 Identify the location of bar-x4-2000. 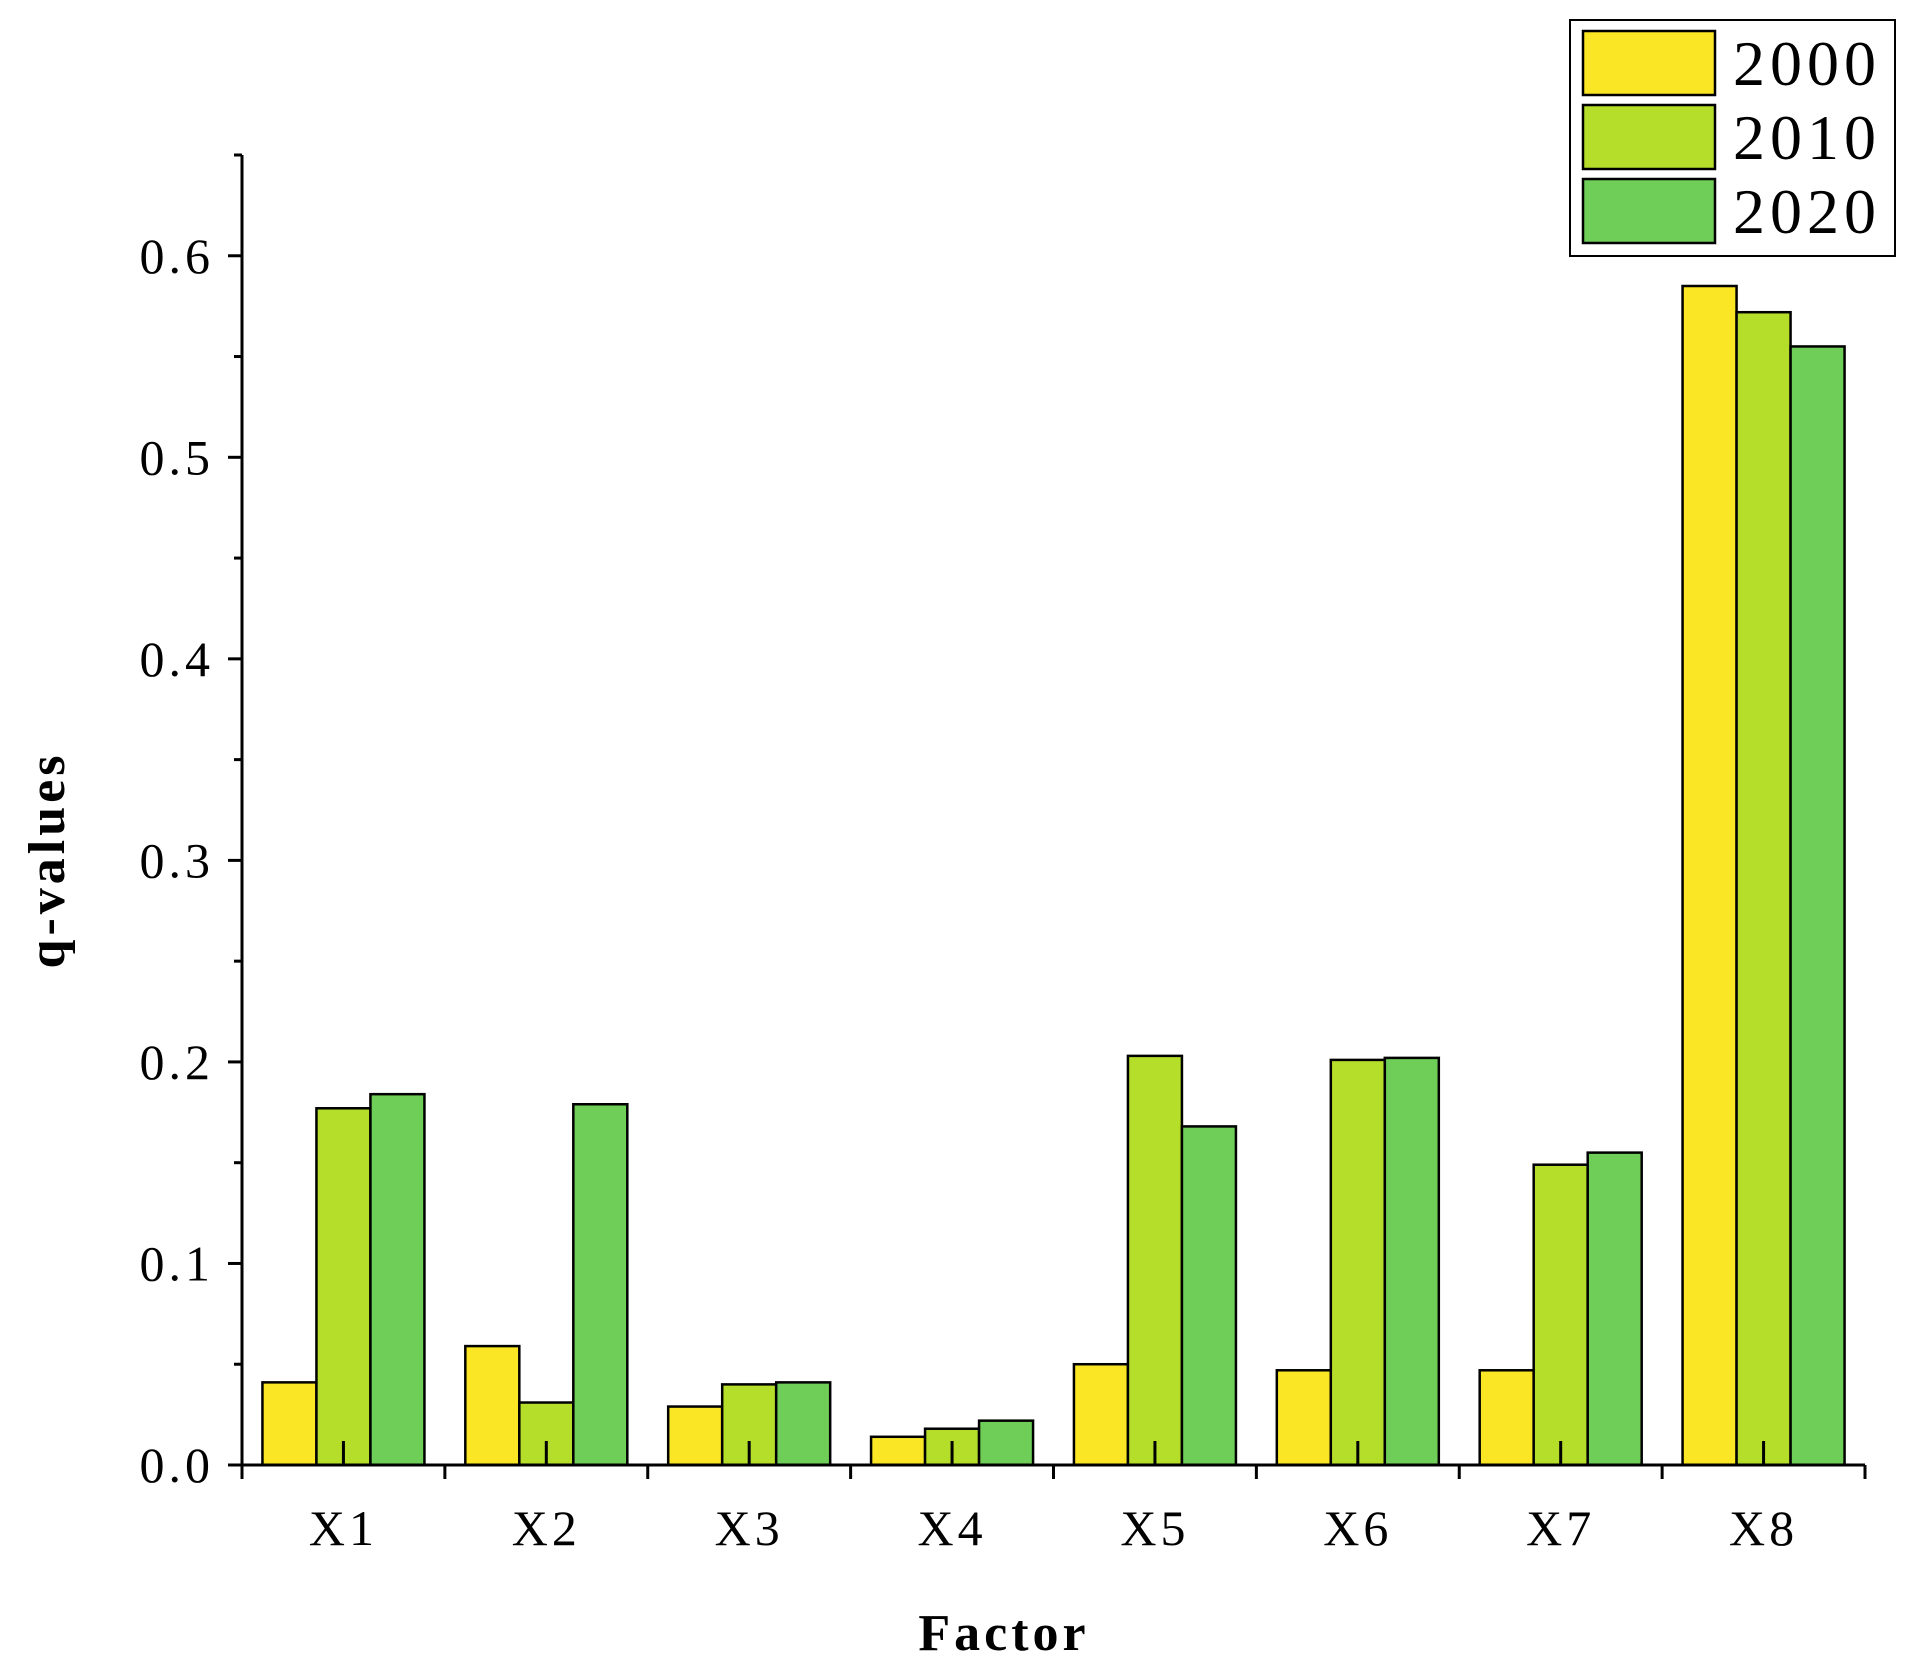
(898, 1451).